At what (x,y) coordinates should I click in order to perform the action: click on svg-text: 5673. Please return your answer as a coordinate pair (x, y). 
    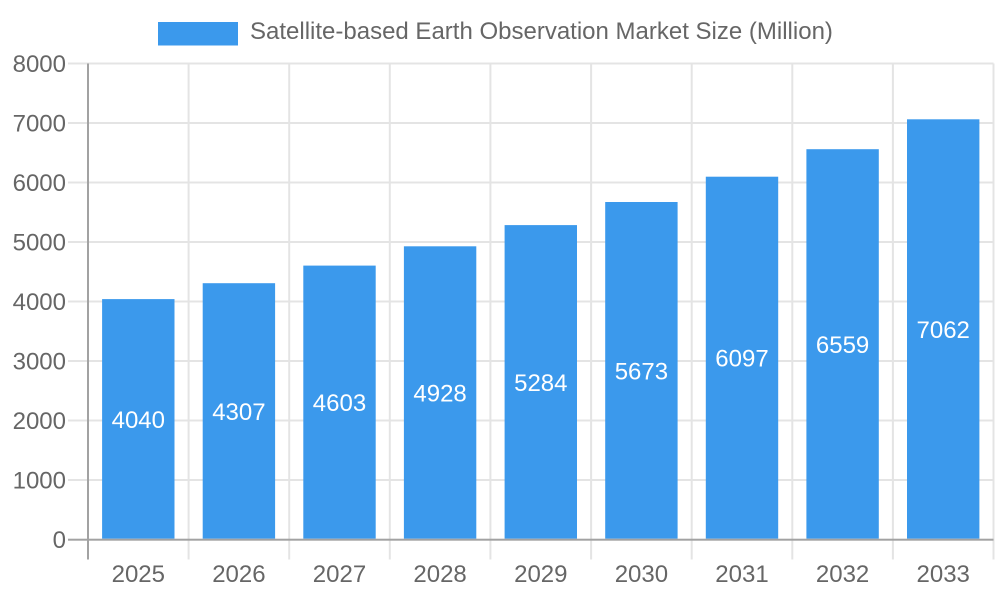
    Looking at the image, I should click on (641, 371).